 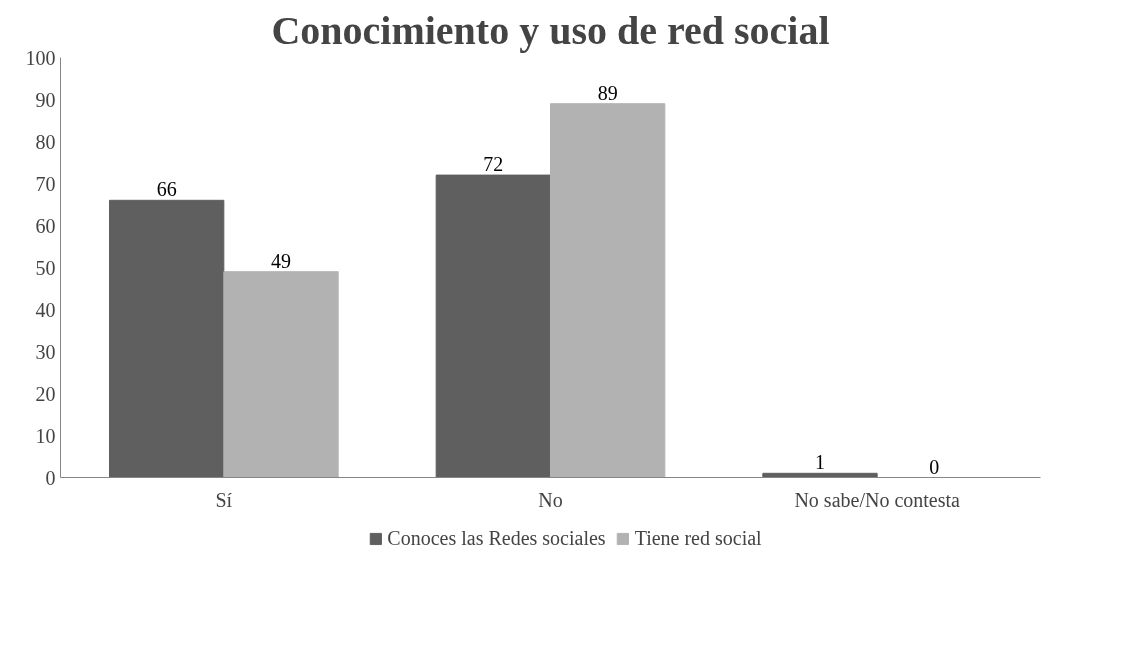 I want to click on data-label: 49, so click(x=281, y=260).